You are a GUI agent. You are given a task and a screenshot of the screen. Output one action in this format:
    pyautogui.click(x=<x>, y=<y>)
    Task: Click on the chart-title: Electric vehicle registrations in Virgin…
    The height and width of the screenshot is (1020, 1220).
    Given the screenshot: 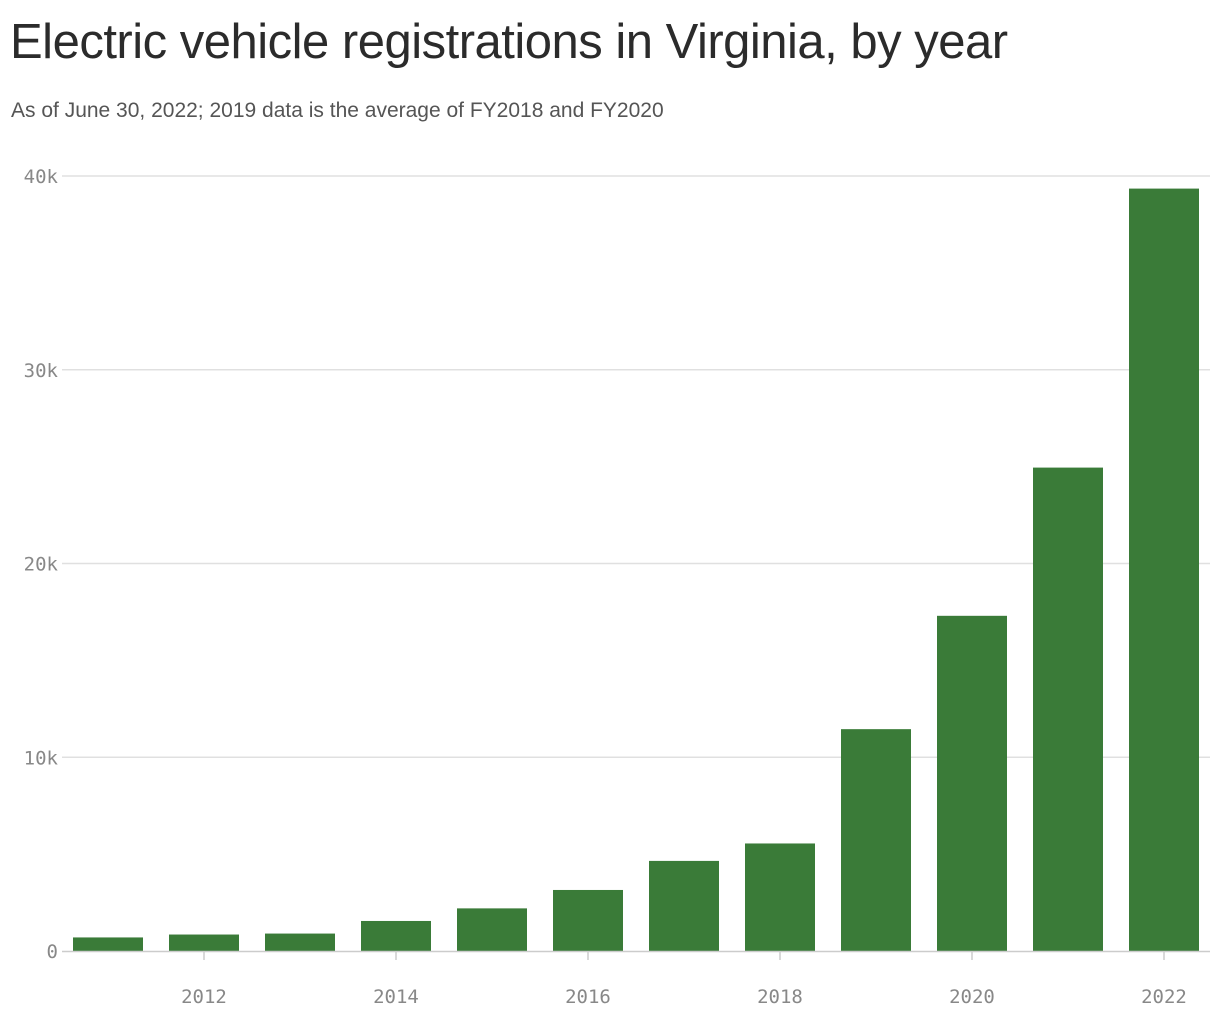 What is the action you would take?
    pyautogui.click(x=509, y=42)
    